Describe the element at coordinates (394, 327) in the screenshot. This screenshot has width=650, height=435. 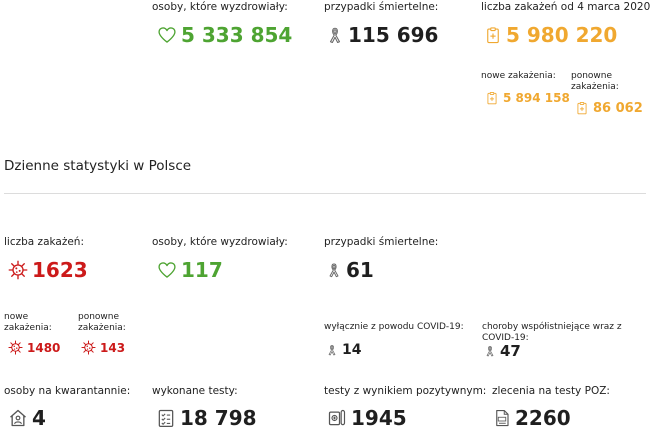
I see `daily-covid-only-label: wyłącznie z powodu COVID-19:` at that location.